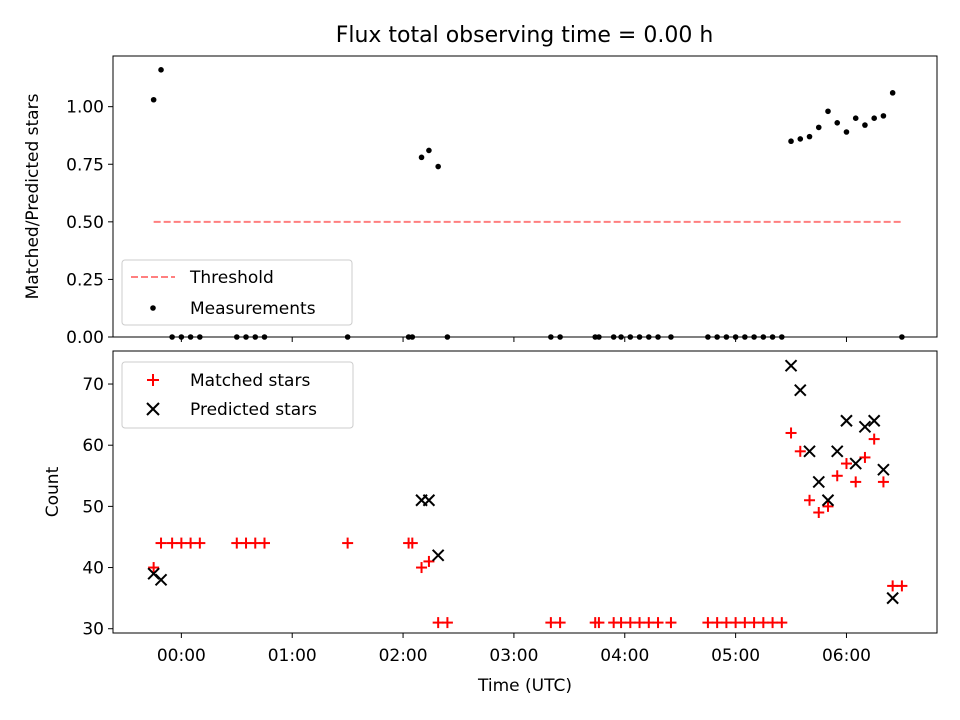 Image resolution: width=960 pixels, height=720 pixels. What do you see at coordinates (93, 507) in the screenshot?
I see `count-y-tick-label: 50` at bounding box center [93, 507].